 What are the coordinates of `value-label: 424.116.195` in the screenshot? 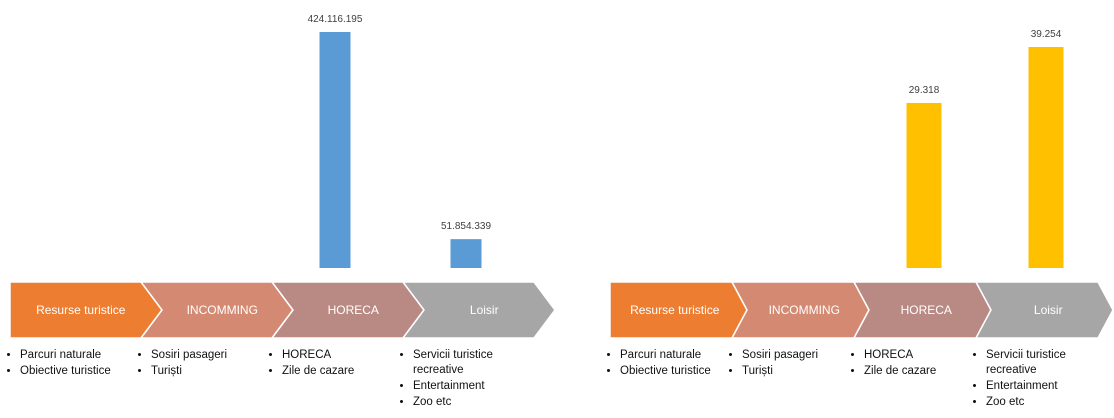 It's located at (335, 19).